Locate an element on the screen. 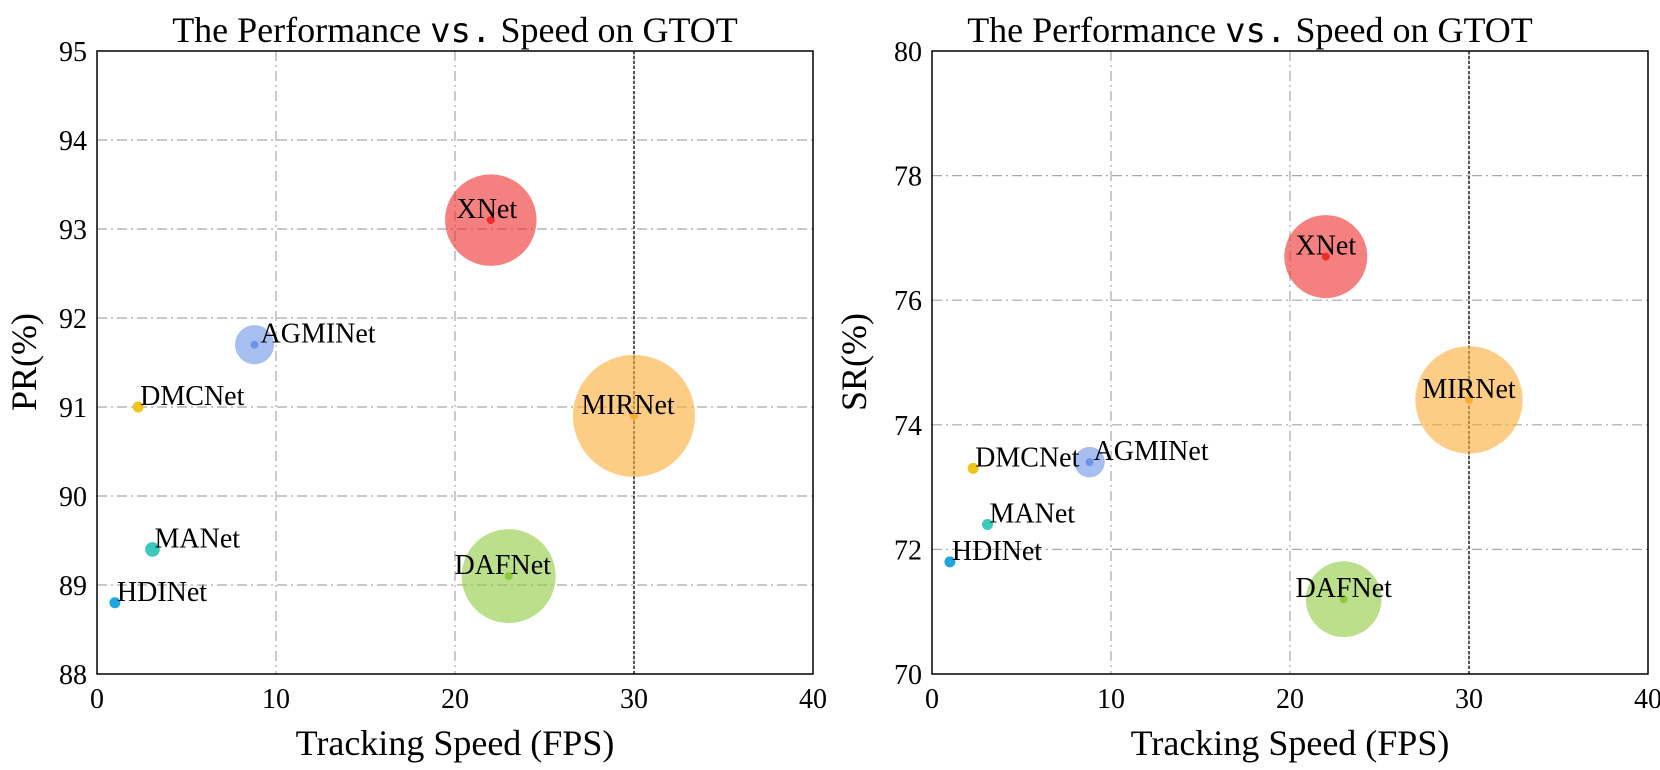  y-tick-label: 92 is located at coordinates (73, 319).